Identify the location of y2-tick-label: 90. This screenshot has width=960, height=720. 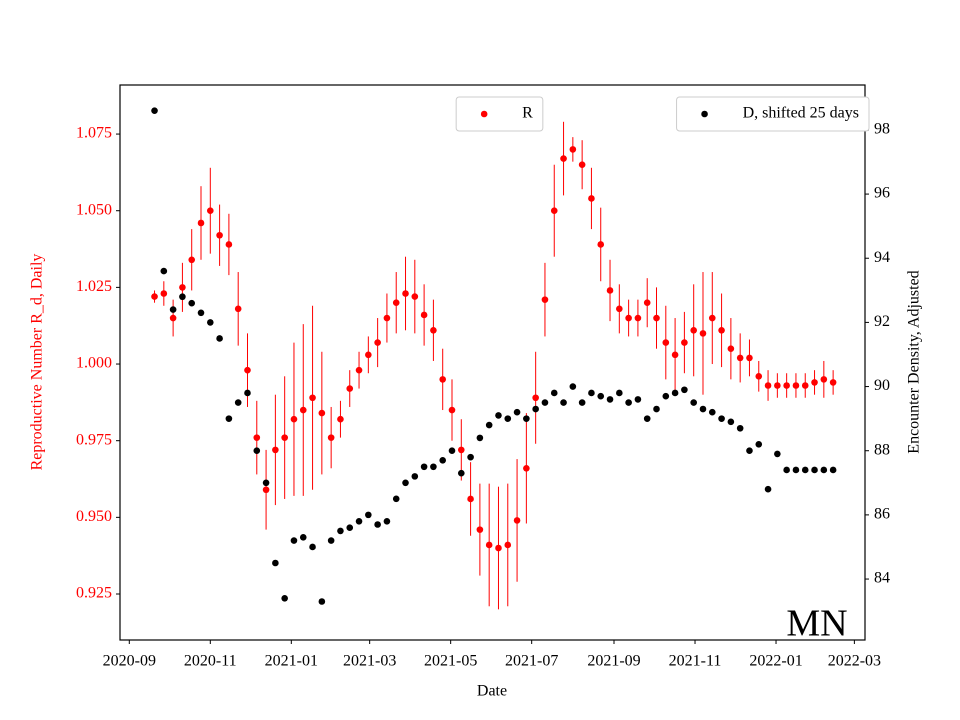
(882, 385).